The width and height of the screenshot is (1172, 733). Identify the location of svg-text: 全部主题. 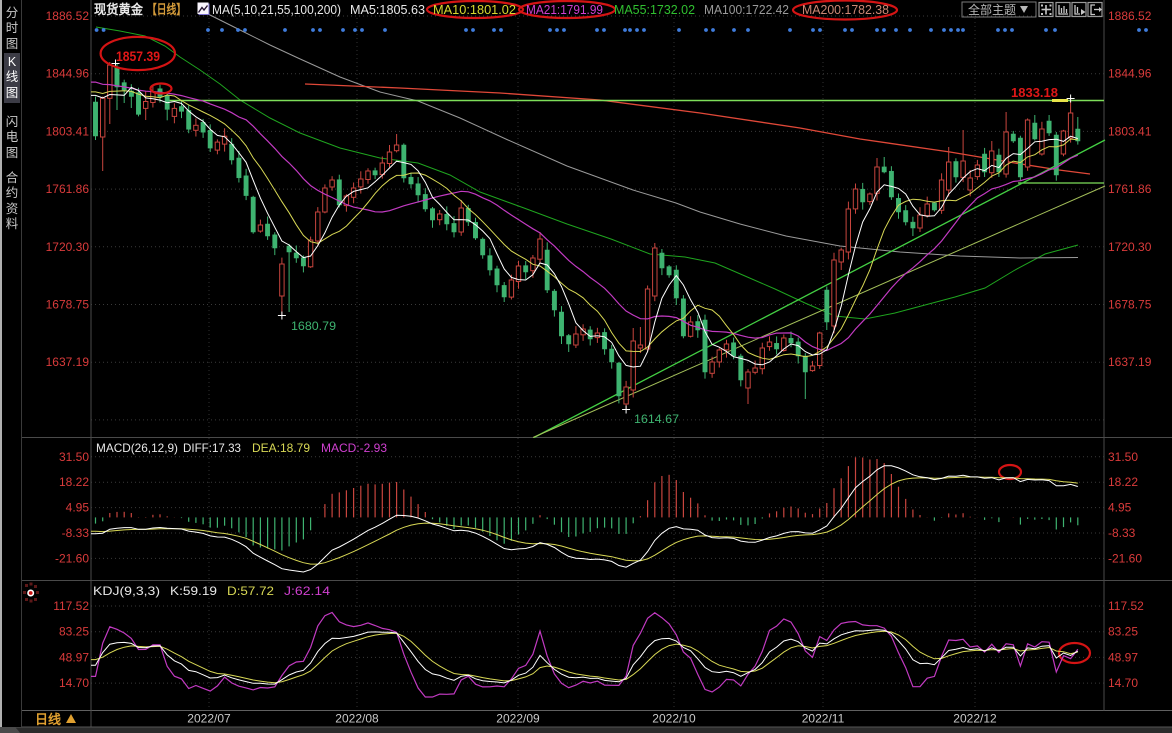
(992, 9).